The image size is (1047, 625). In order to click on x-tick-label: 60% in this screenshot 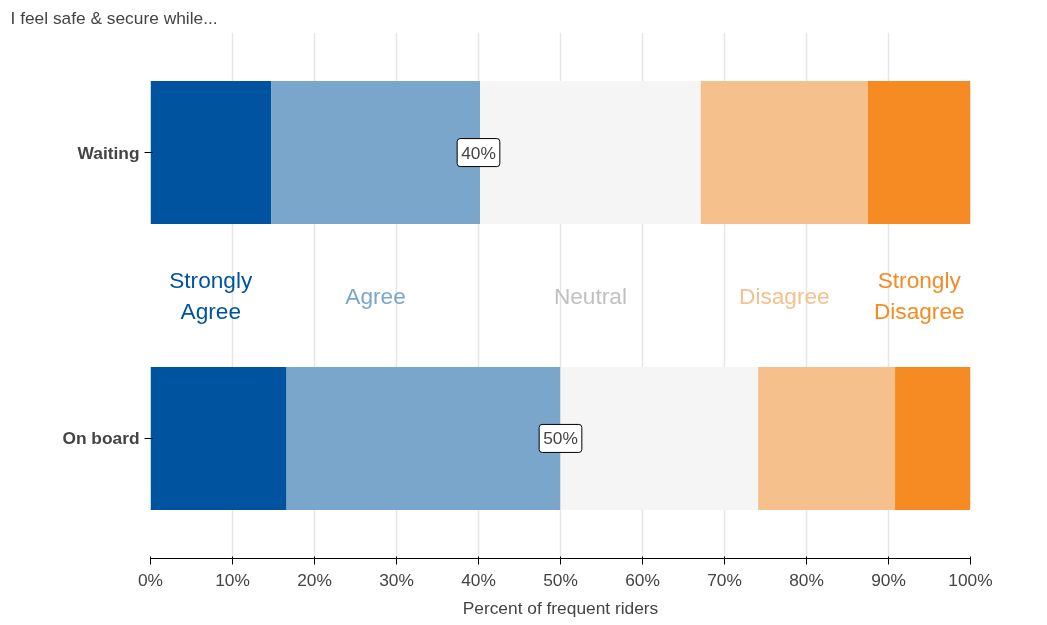, I will do `click(642, 579)`.